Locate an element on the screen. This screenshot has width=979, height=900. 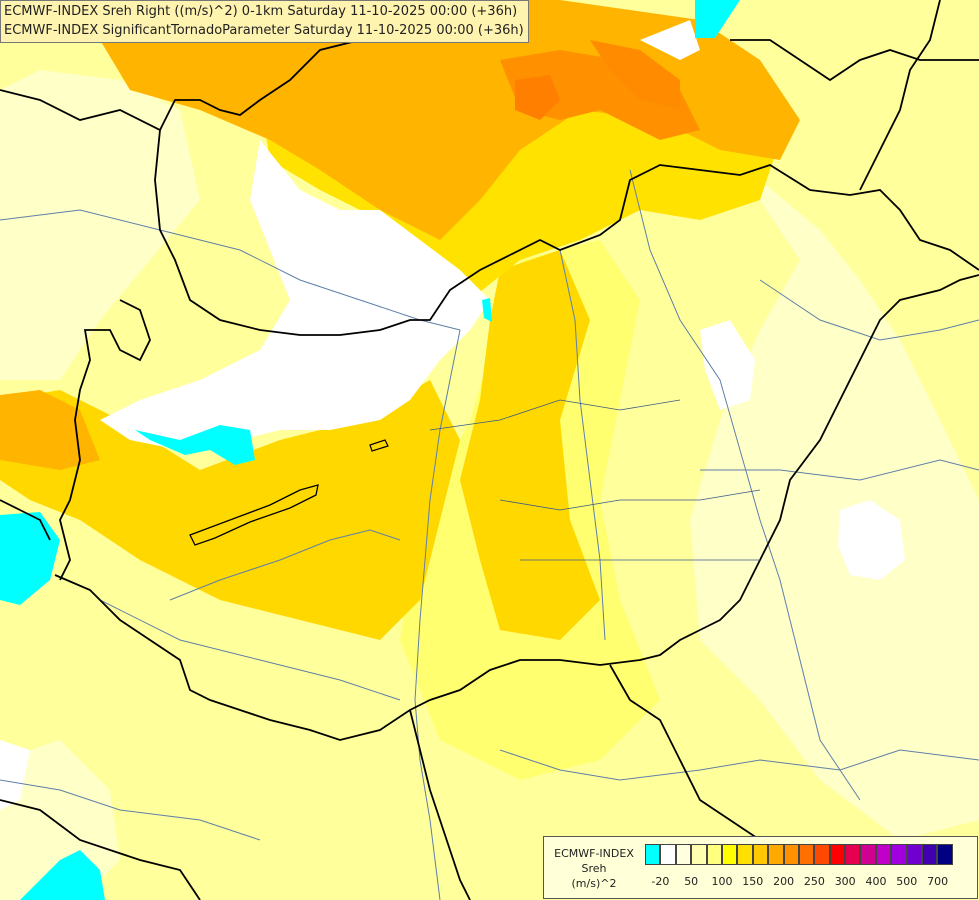
legend-label: 500 is located at coordinates (907, 881).